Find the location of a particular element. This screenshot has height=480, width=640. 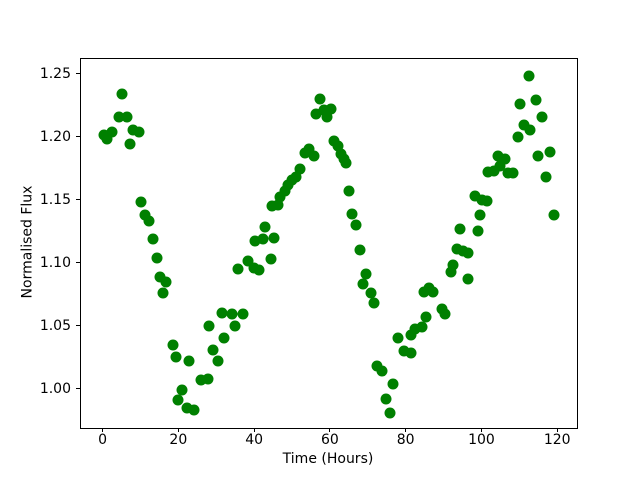

x-tick-label: 0 is located at coordinates (102, 440).